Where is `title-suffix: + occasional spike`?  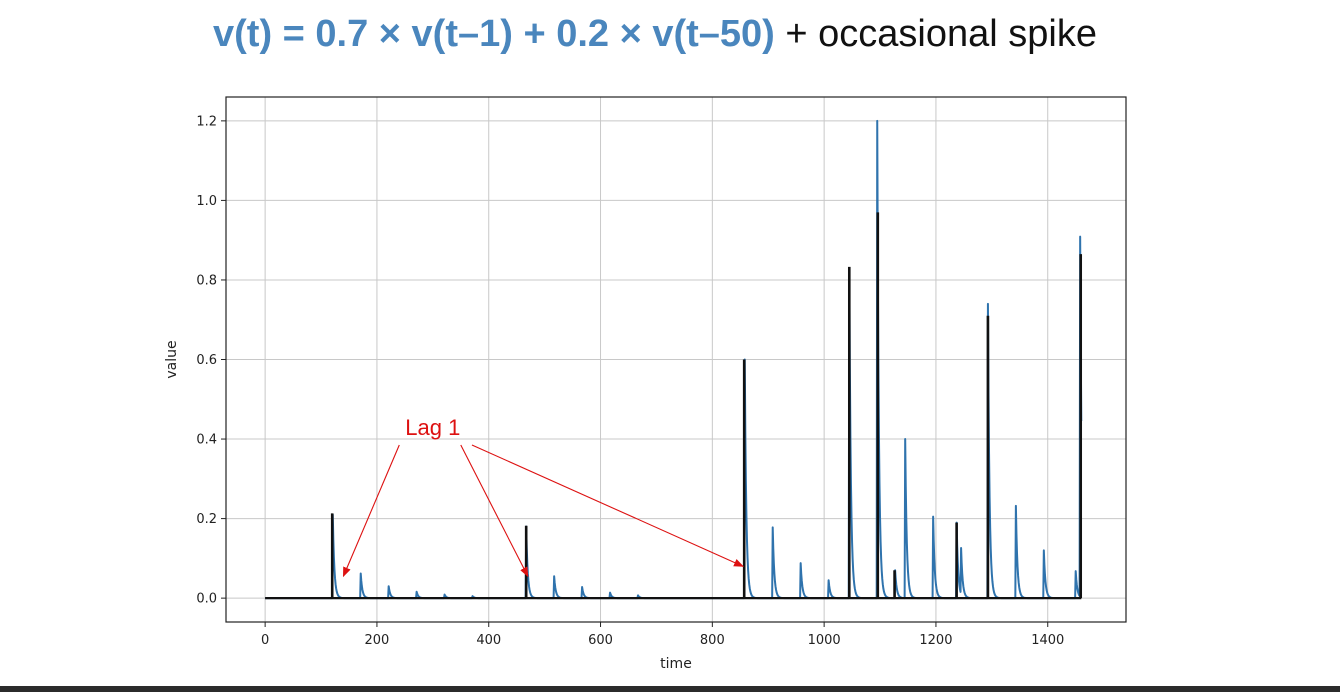
title-suffix: + occasional spike is located at coordinates (941, 34).